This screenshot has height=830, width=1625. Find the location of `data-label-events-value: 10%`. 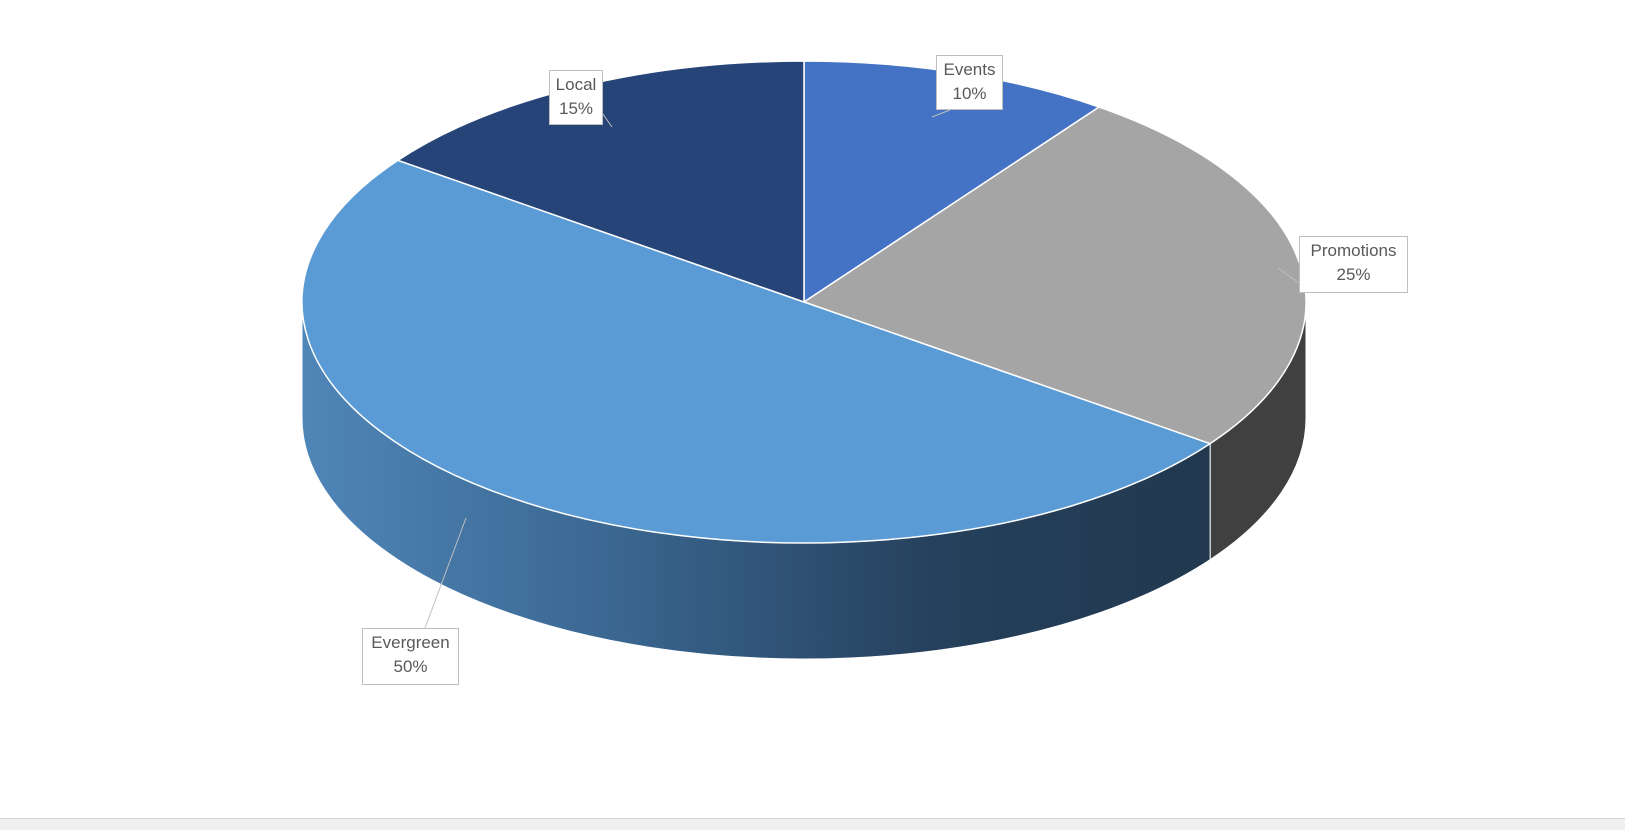

data-label-events-value: 10% is located at coordinates (969, 93).